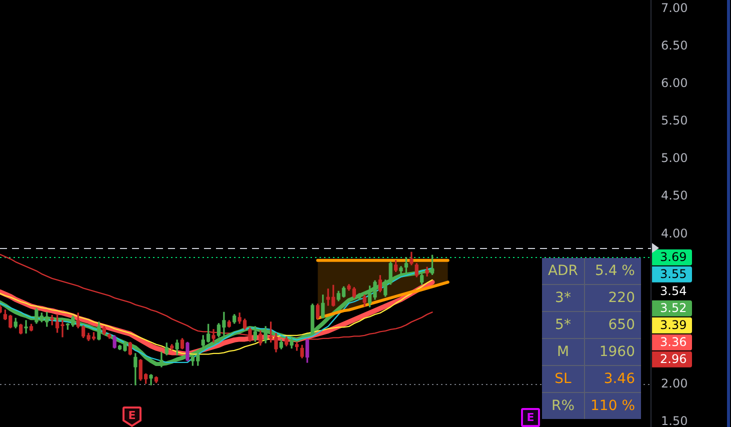 This screenshot has width=731, height=427. What do you see at coordinates (563, 271) in the screenshot?
I see `annotation: ADR` at bounding box center [563, 271].